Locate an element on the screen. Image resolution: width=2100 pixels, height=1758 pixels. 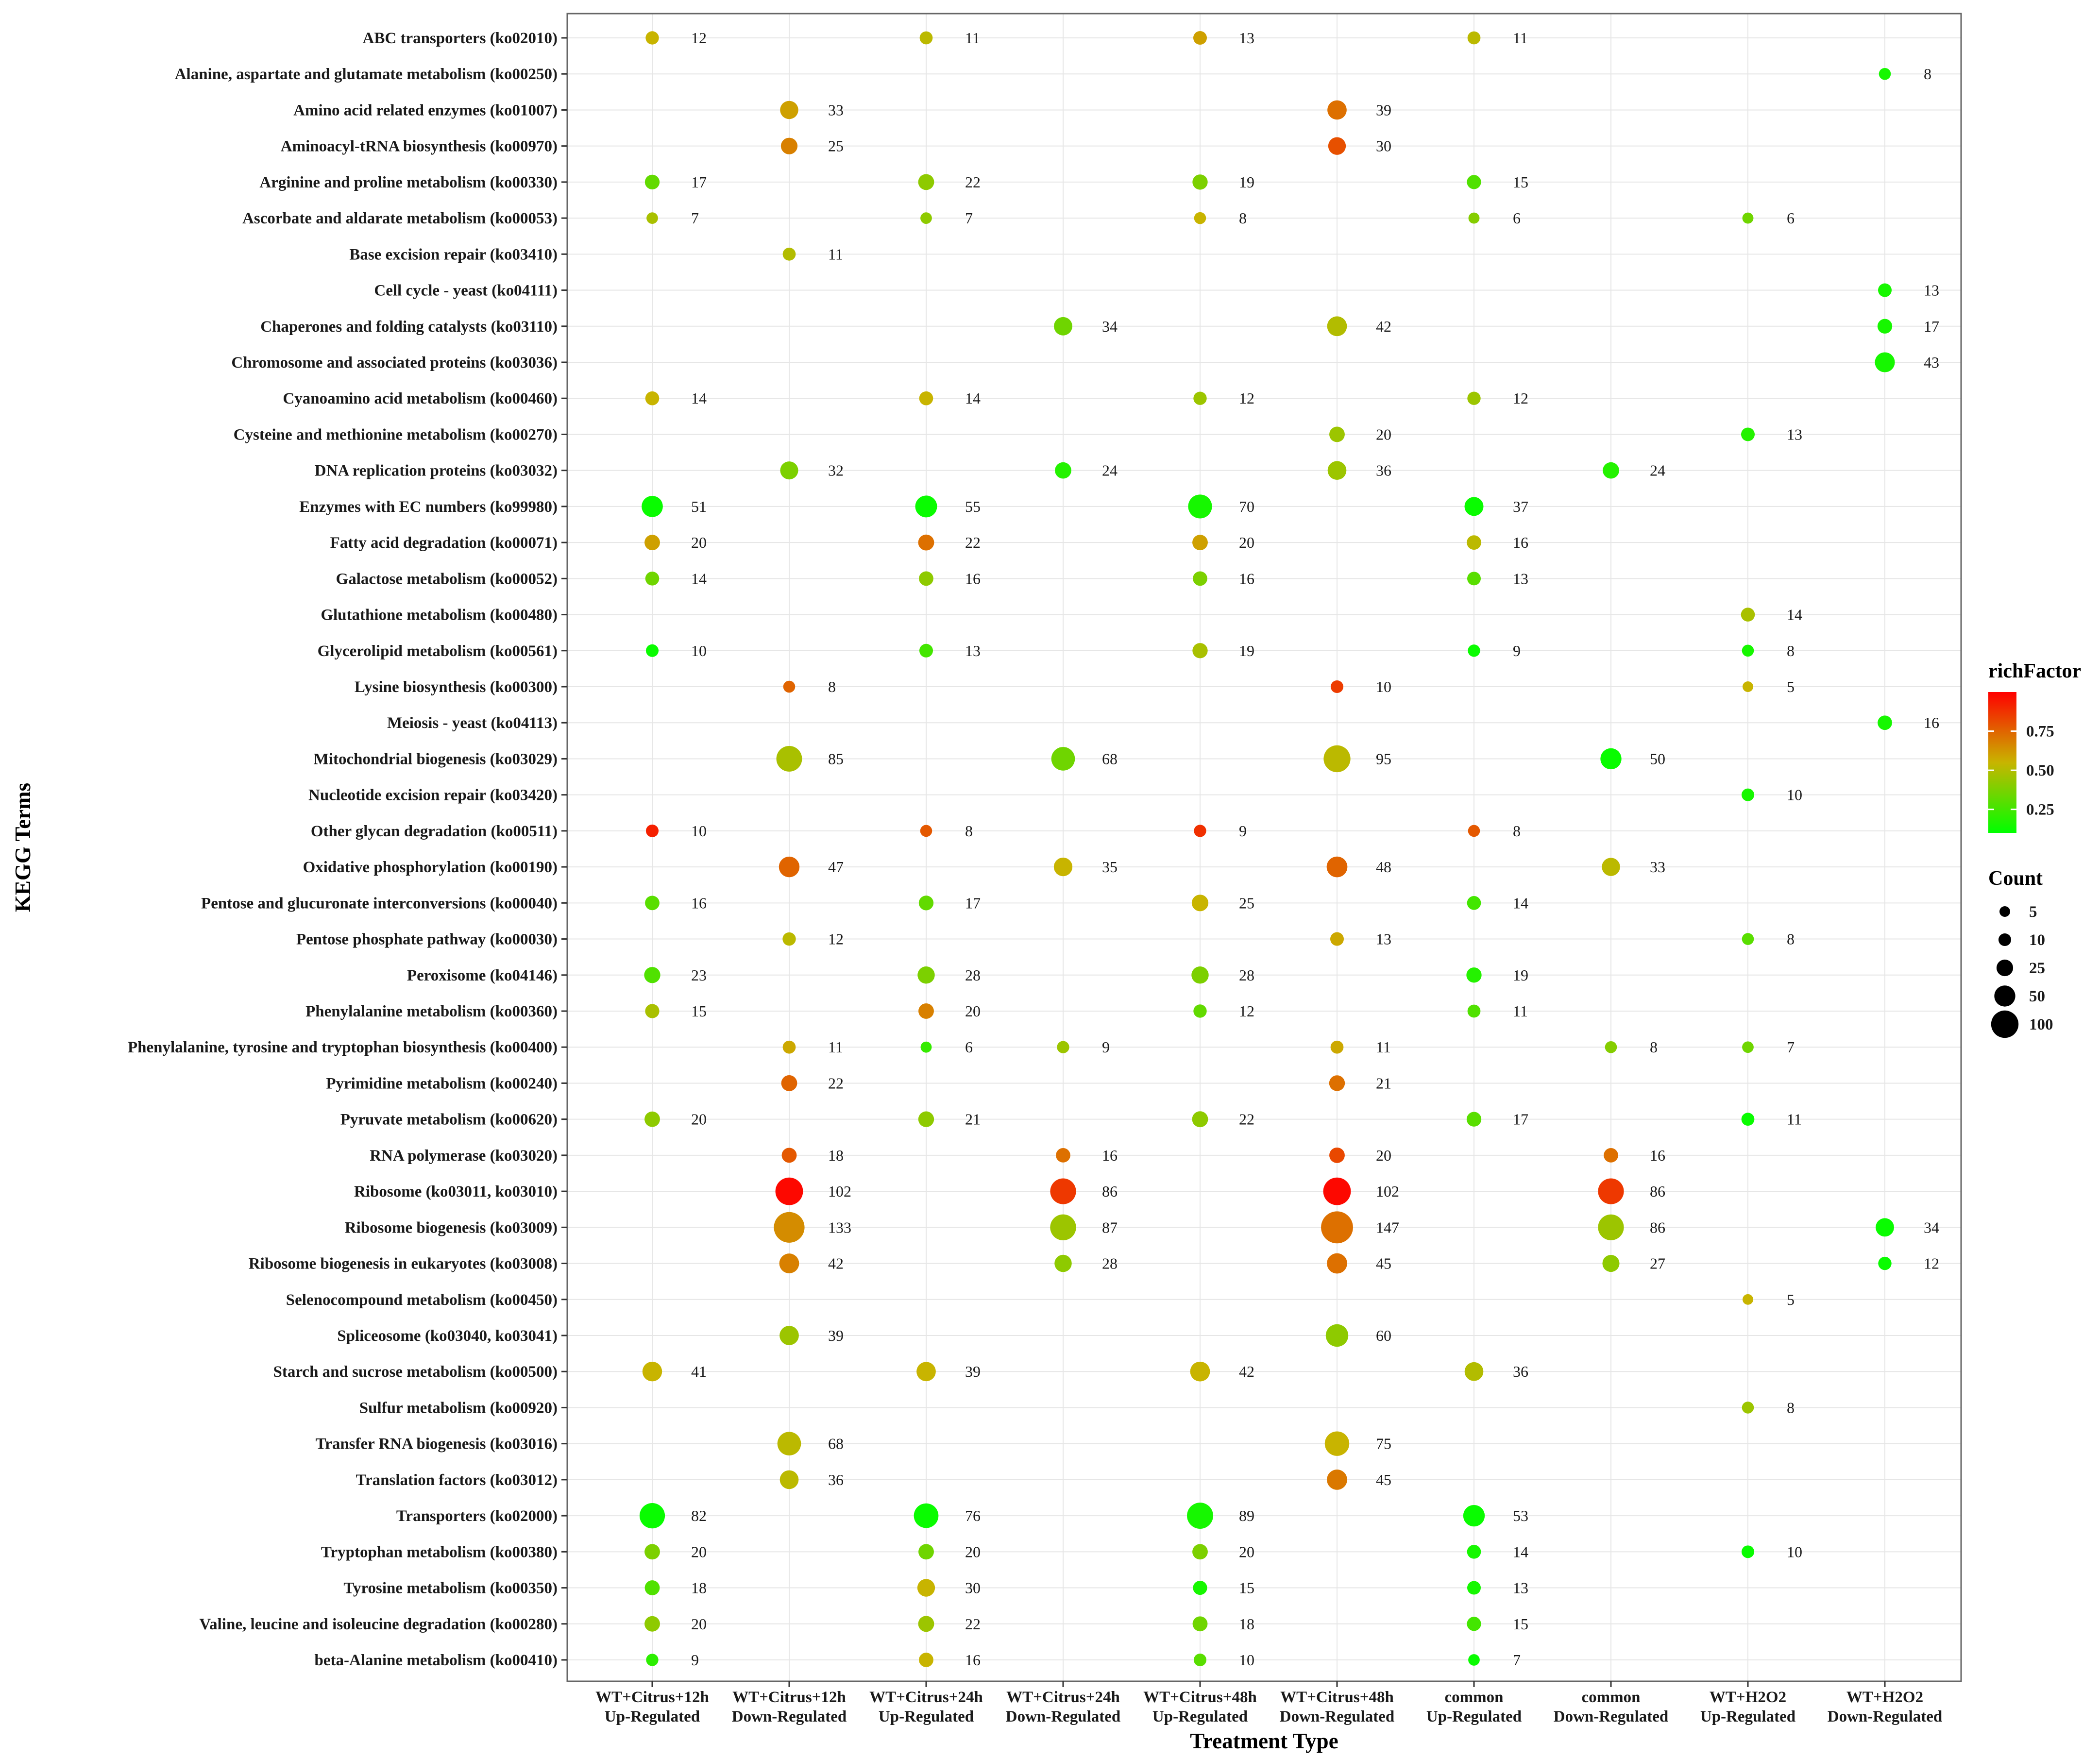
y-tick-label: Translation factors (ko03012) is located at coordinates (457, 1480).